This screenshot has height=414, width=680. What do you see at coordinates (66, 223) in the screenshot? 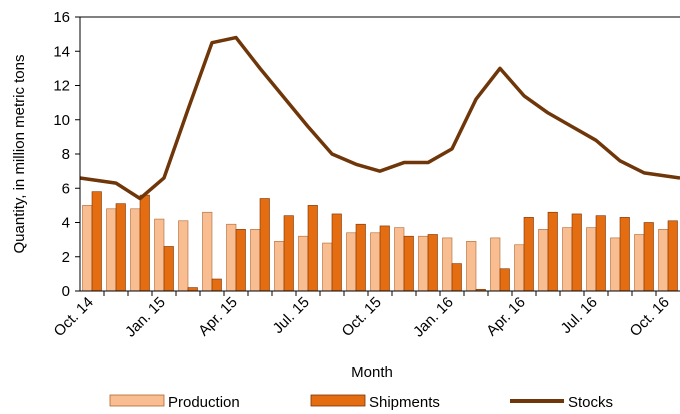
I see `y-tick-label: 4` at bounding box center [66, 223].